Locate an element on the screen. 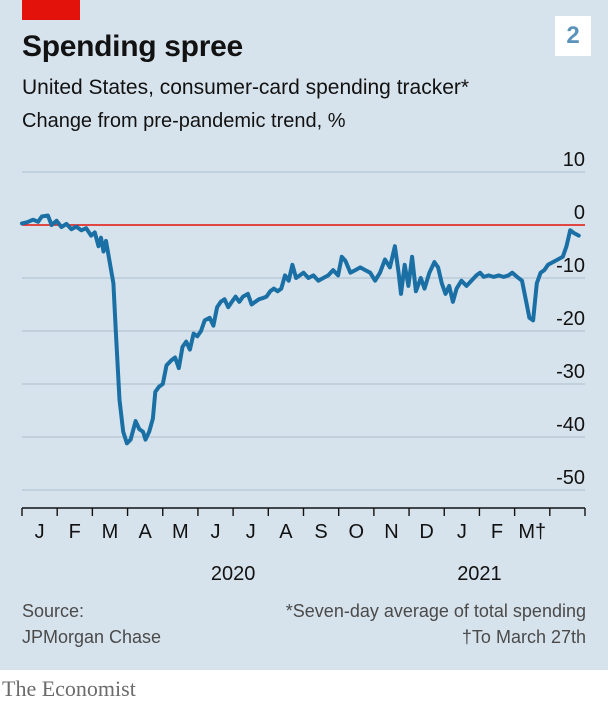 The image size is (608, 704). economist-logo: The Economist is located at coordinates (69, 688).